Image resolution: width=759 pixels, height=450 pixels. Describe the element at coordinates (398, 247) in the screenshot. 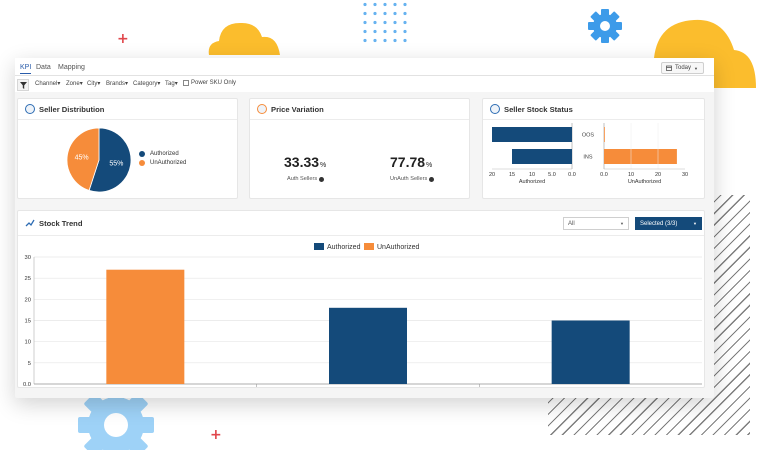

I see `trend-legend-label: UnAuthorized` at that location.